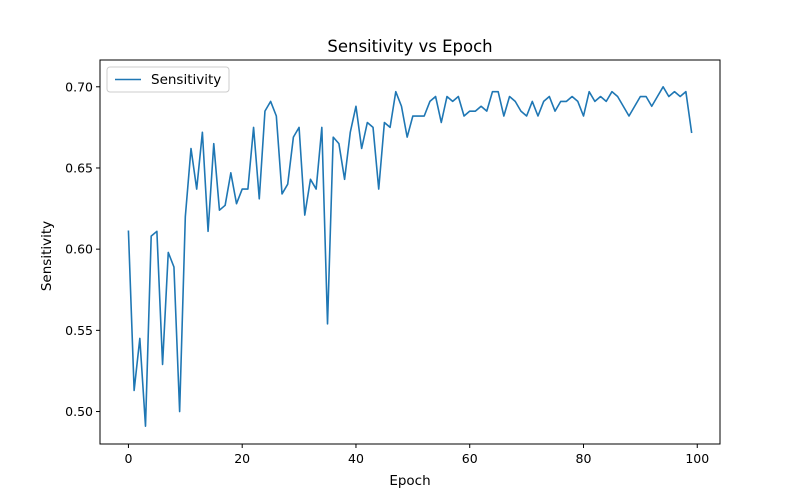 The height and width of the screenshot is (500, 800). I want to click on legend-label: Sensitivity, so click(186, 80).